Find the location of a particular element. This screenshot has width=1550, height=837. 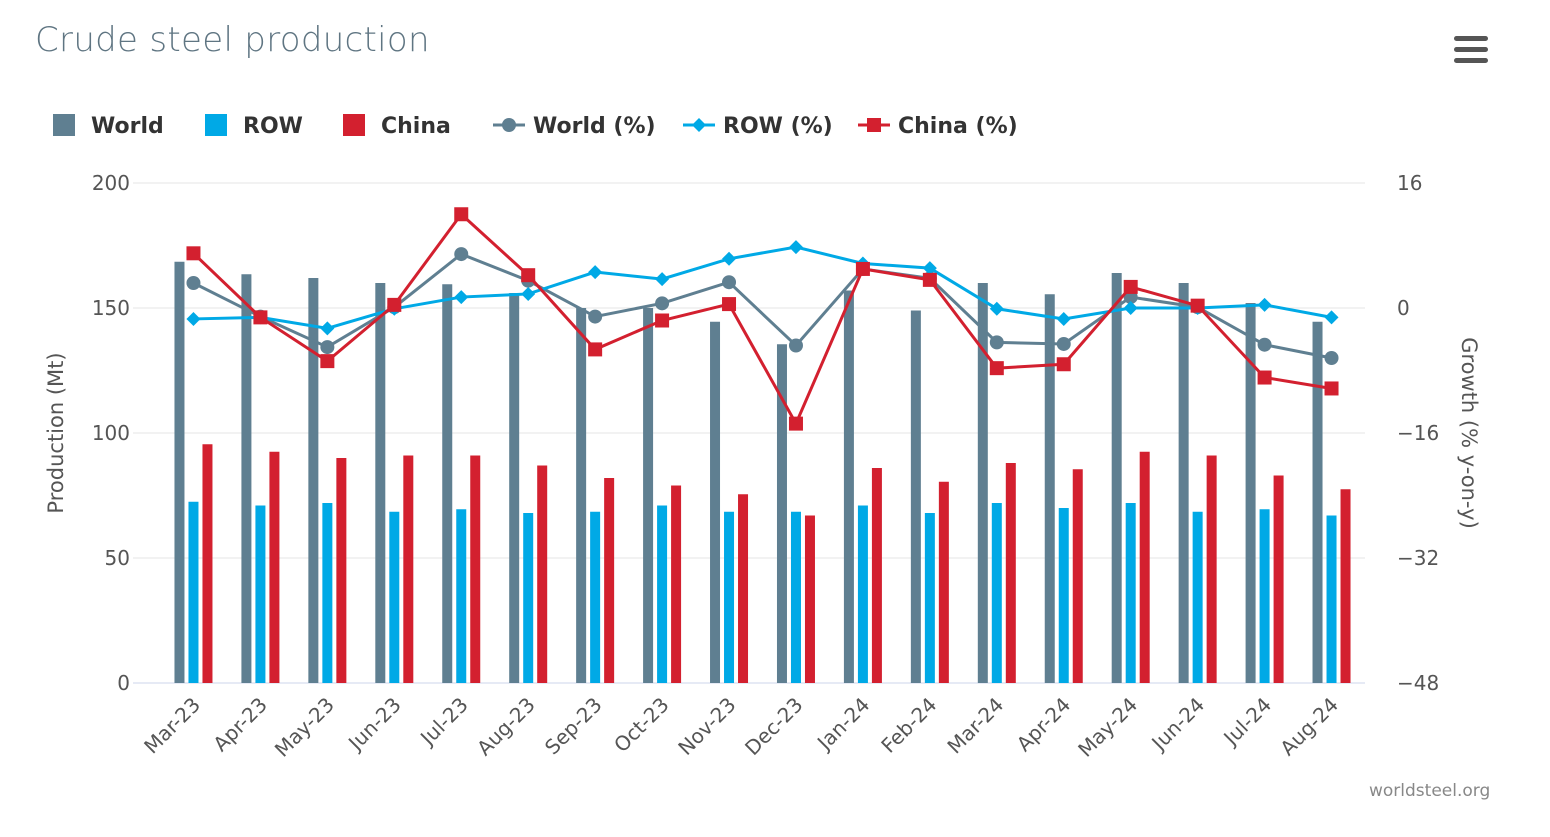

x-tick-label: Aug-23 is located at coordinates (506, 727).